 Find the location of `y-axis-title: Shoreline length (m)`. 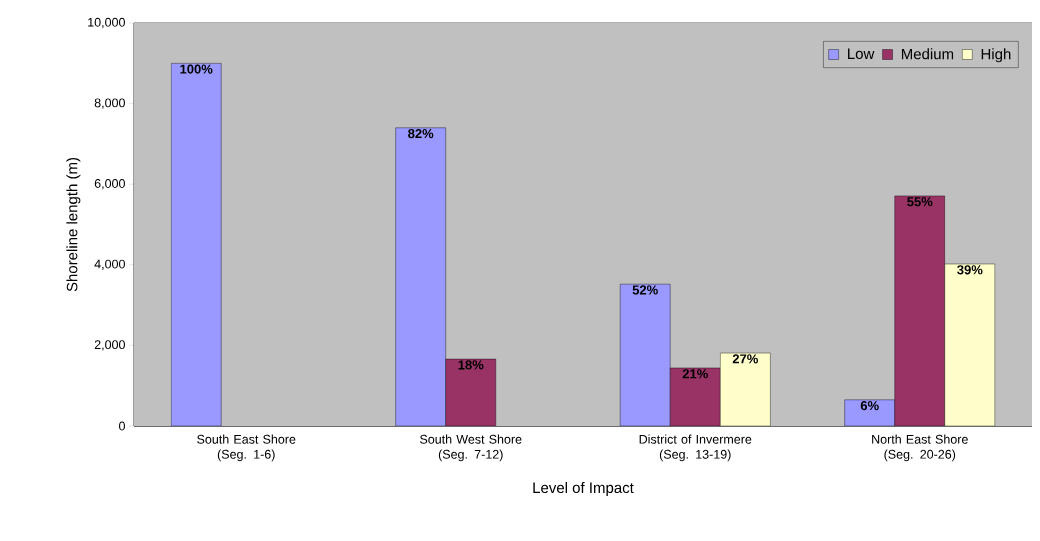

y-axis-title: Shoreline length (m) is located at coordinates (73, 224).